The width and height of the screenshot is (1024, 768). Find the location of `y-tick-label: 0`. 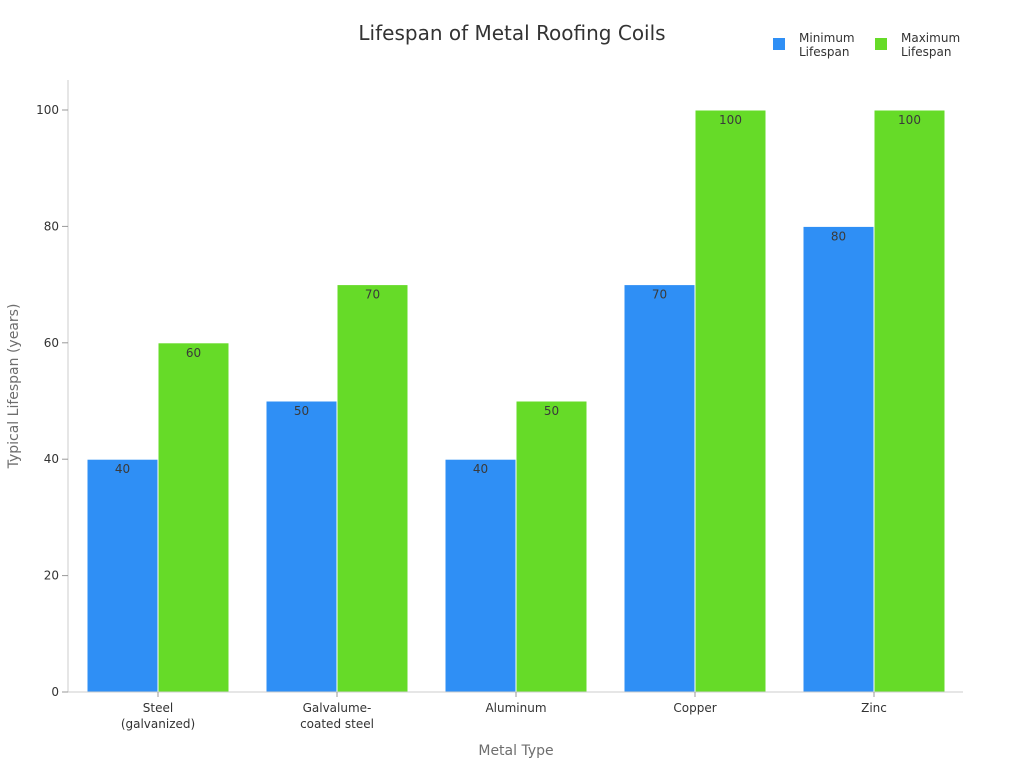

y-tick-label: 0 is located at coordinates (55, 692).